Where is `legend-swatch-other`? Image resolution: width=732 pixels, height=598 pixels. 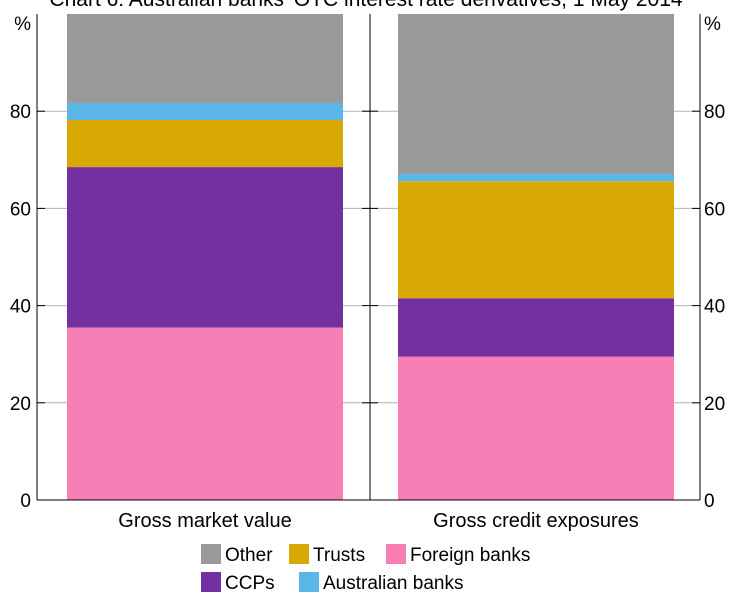 legend-swatch-other is located at coordinates (211, 554).